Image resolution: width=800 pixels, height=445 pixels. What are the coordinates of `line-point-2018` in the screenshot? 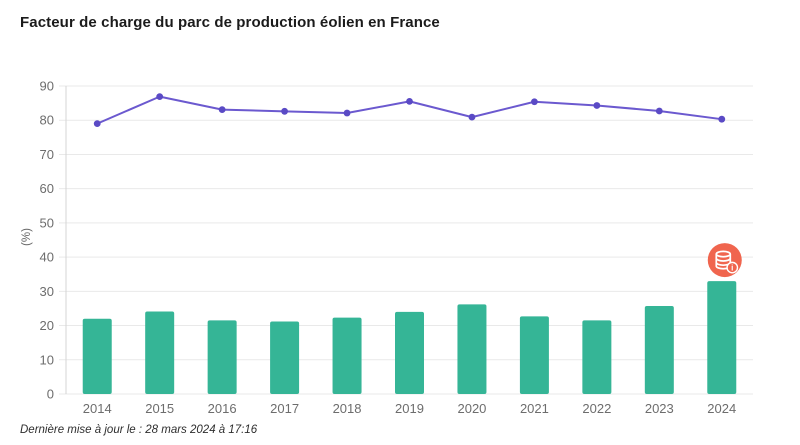 It's located at (347, 113).